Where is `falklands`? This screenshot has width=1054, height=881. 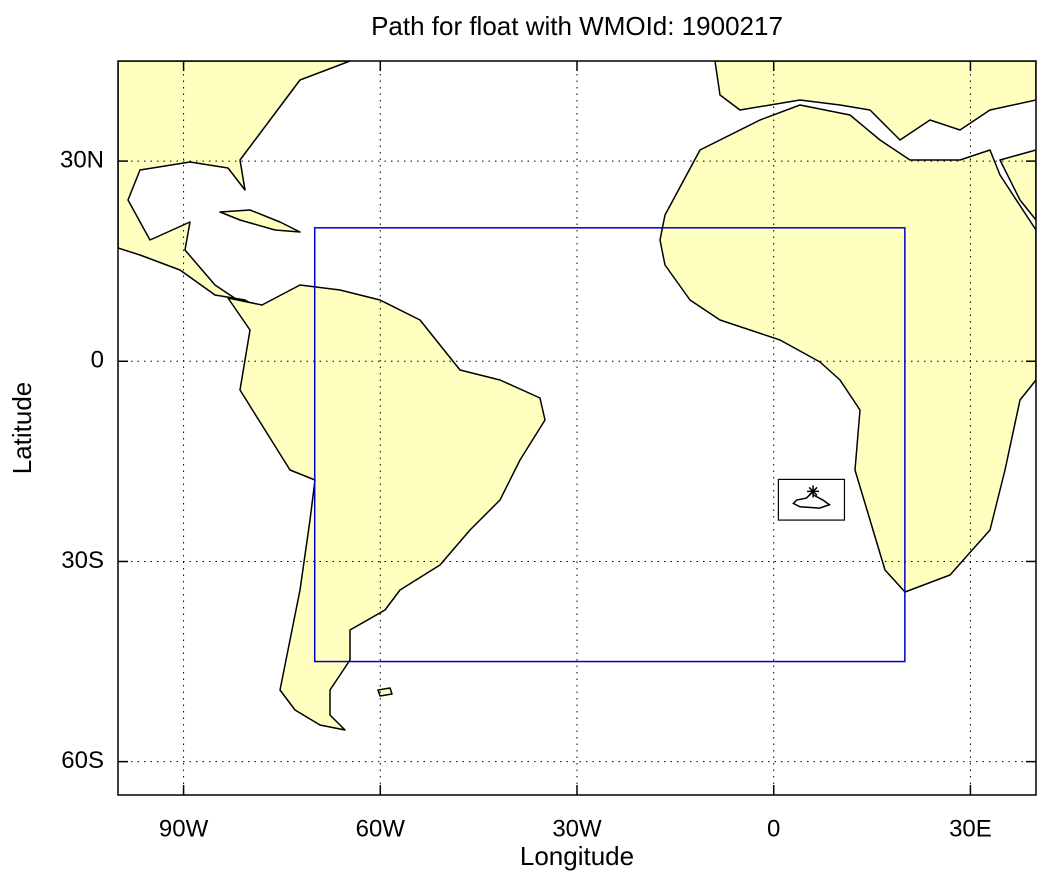
falklands is located at coordinates (385, 692).